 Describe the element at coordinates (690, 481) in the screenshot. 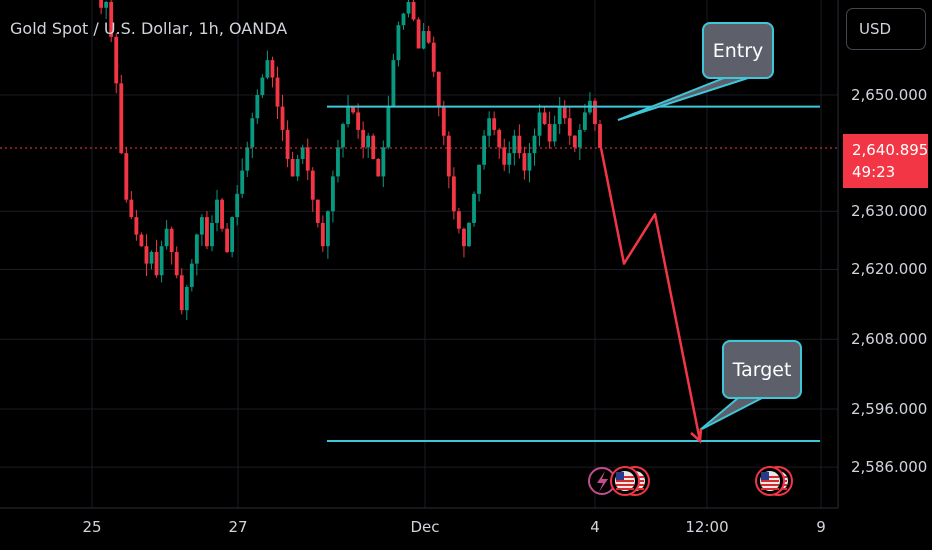

I see `event-markers` at that location.